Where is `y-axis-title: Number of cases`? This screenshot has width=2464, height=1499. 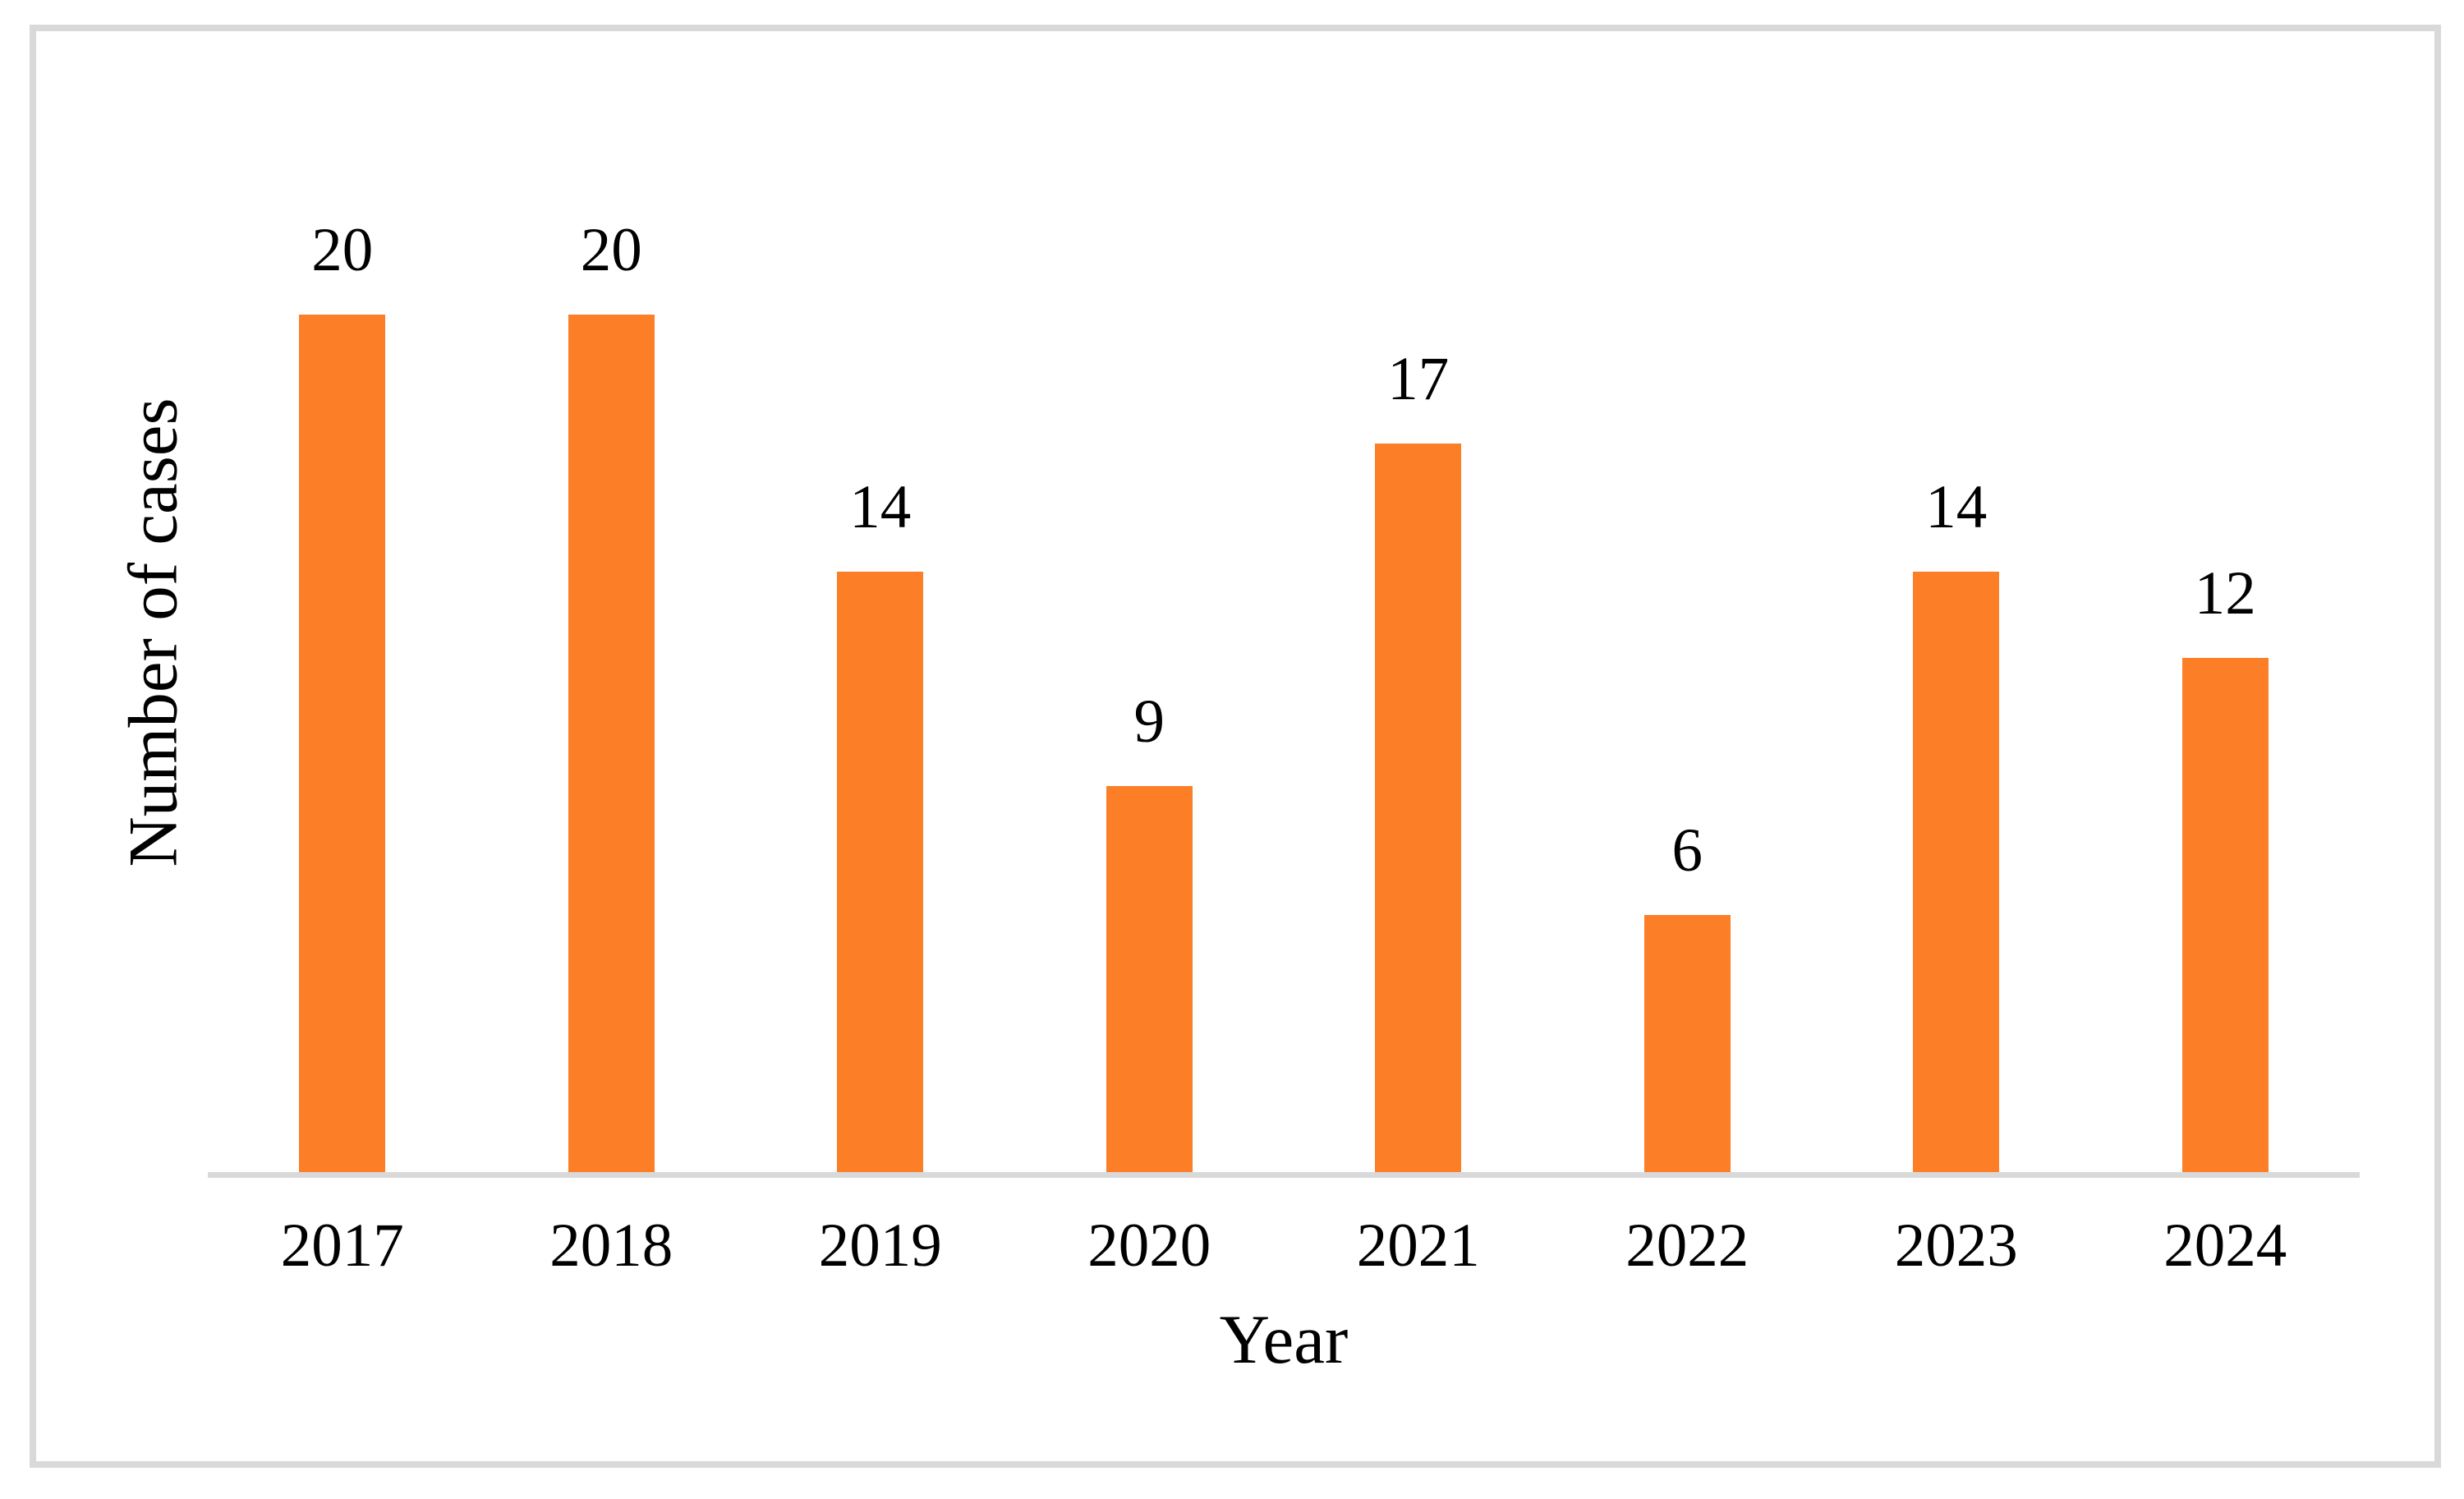 y-axis-title: Number of cases is located at coordinates (153, 632).